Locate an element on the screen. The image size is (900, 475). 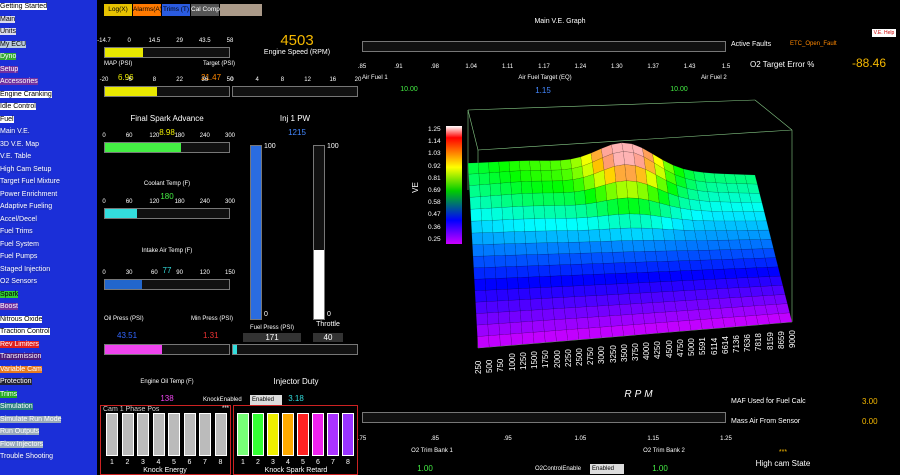
menu-item: Spark is located at coordinates (9, 294).